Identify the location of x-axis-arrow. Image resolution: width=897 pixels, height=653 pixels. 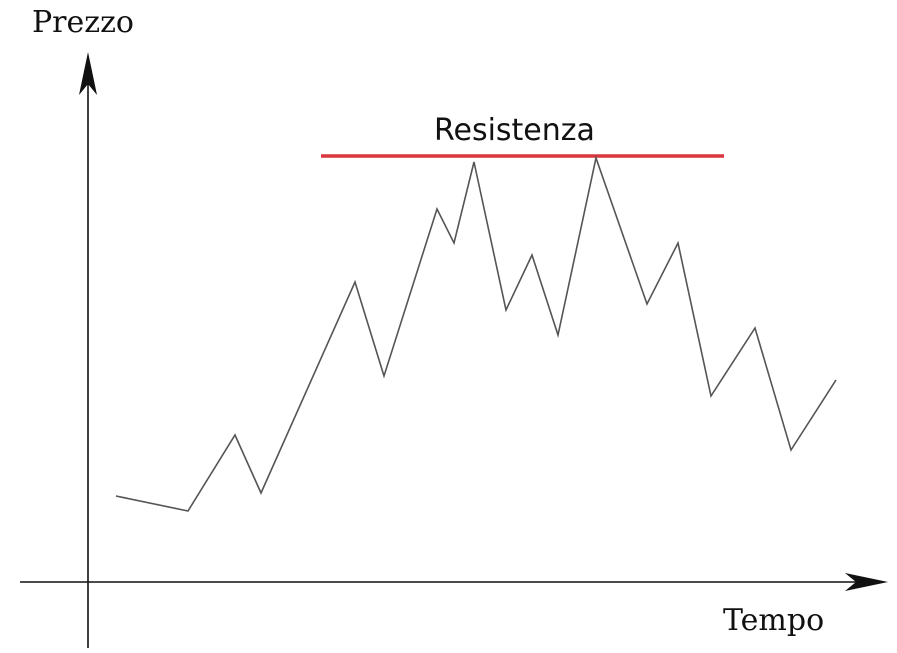
(866, 582).